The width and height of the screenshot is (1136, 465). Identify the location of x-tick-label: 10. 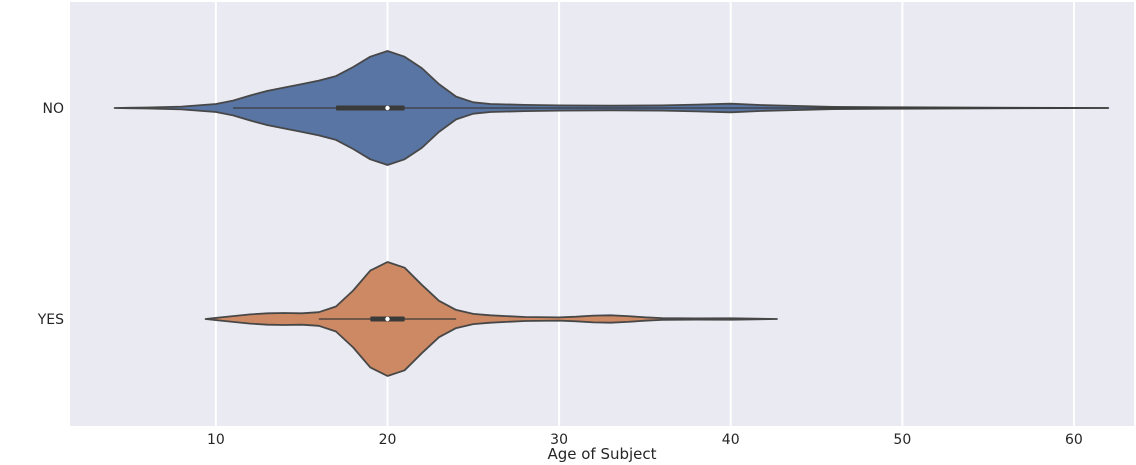
(216, 440).